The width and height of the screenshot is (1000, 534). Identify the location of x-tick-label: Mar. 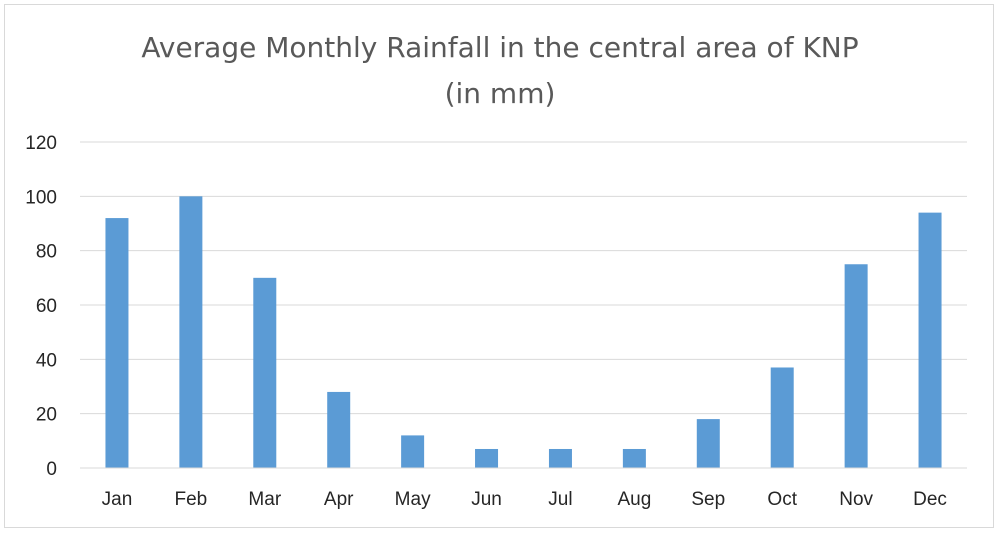
(264, 499).